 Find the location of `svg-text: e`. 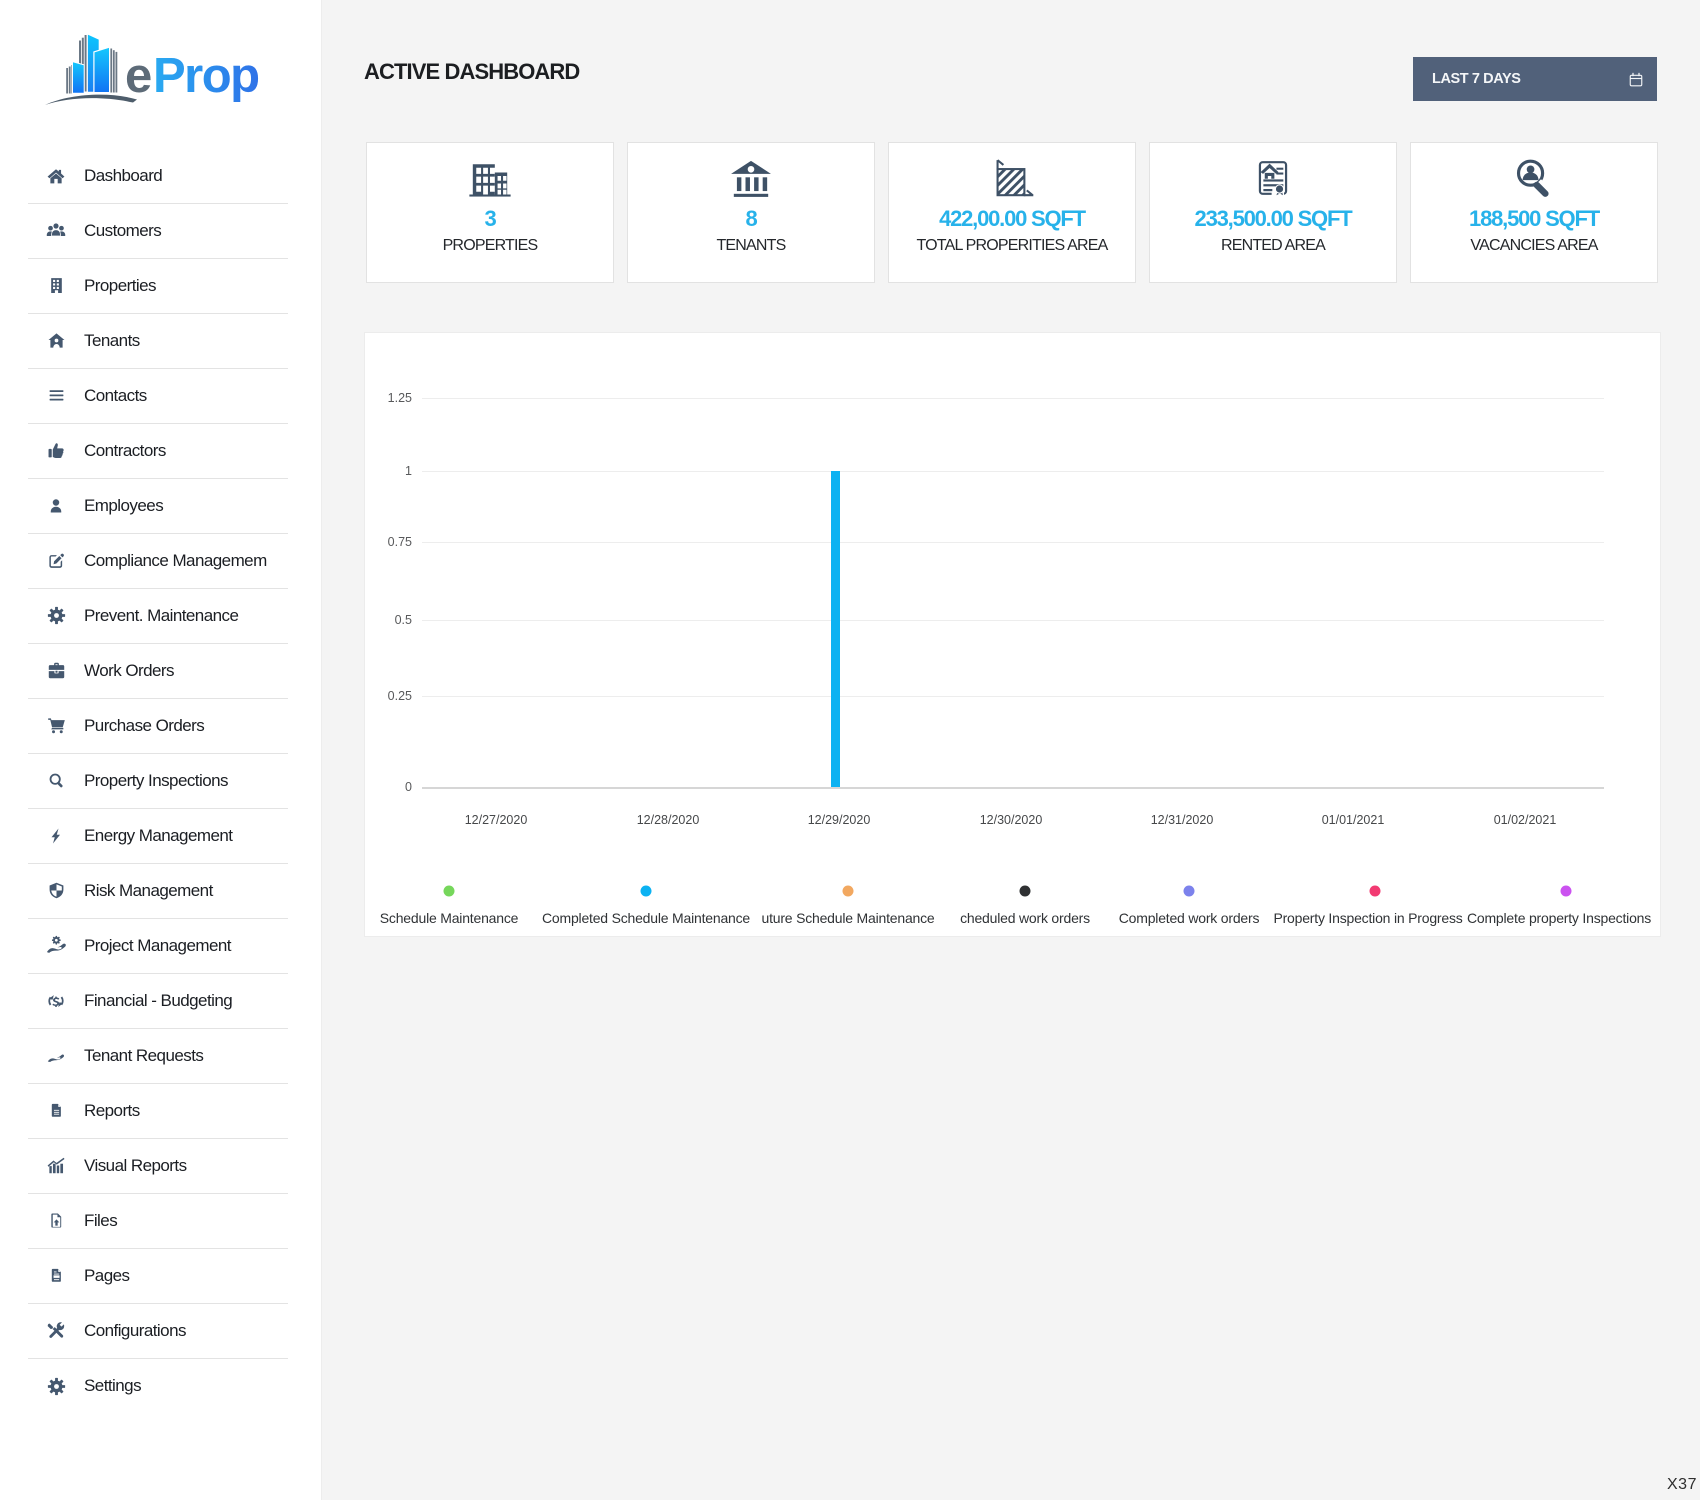

svg-text: e is located at coordinates (138, 76).